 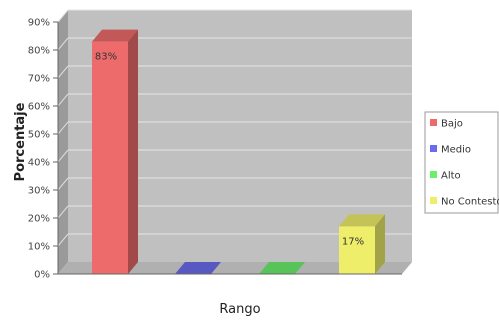 What do you see at coordinates (43, 149) in the screenshot?
I see `y-axis-ticks: 0% 10% 20% 30% 40% 50% 60% 70% 80% 90%` at bounding box center [43, 149].